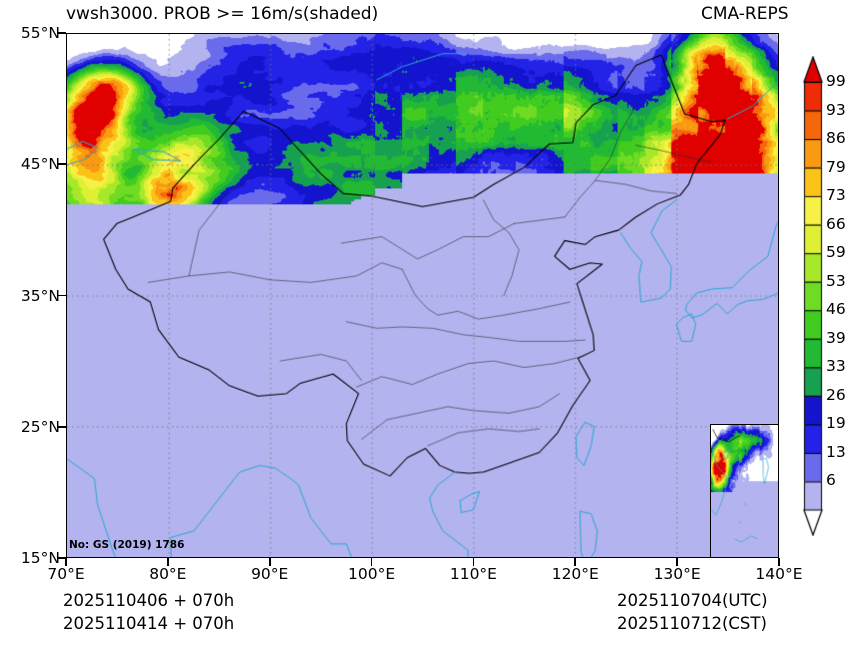 The image size is (860, 647). I want to click on colorbar-gradient, so click(813, 296).